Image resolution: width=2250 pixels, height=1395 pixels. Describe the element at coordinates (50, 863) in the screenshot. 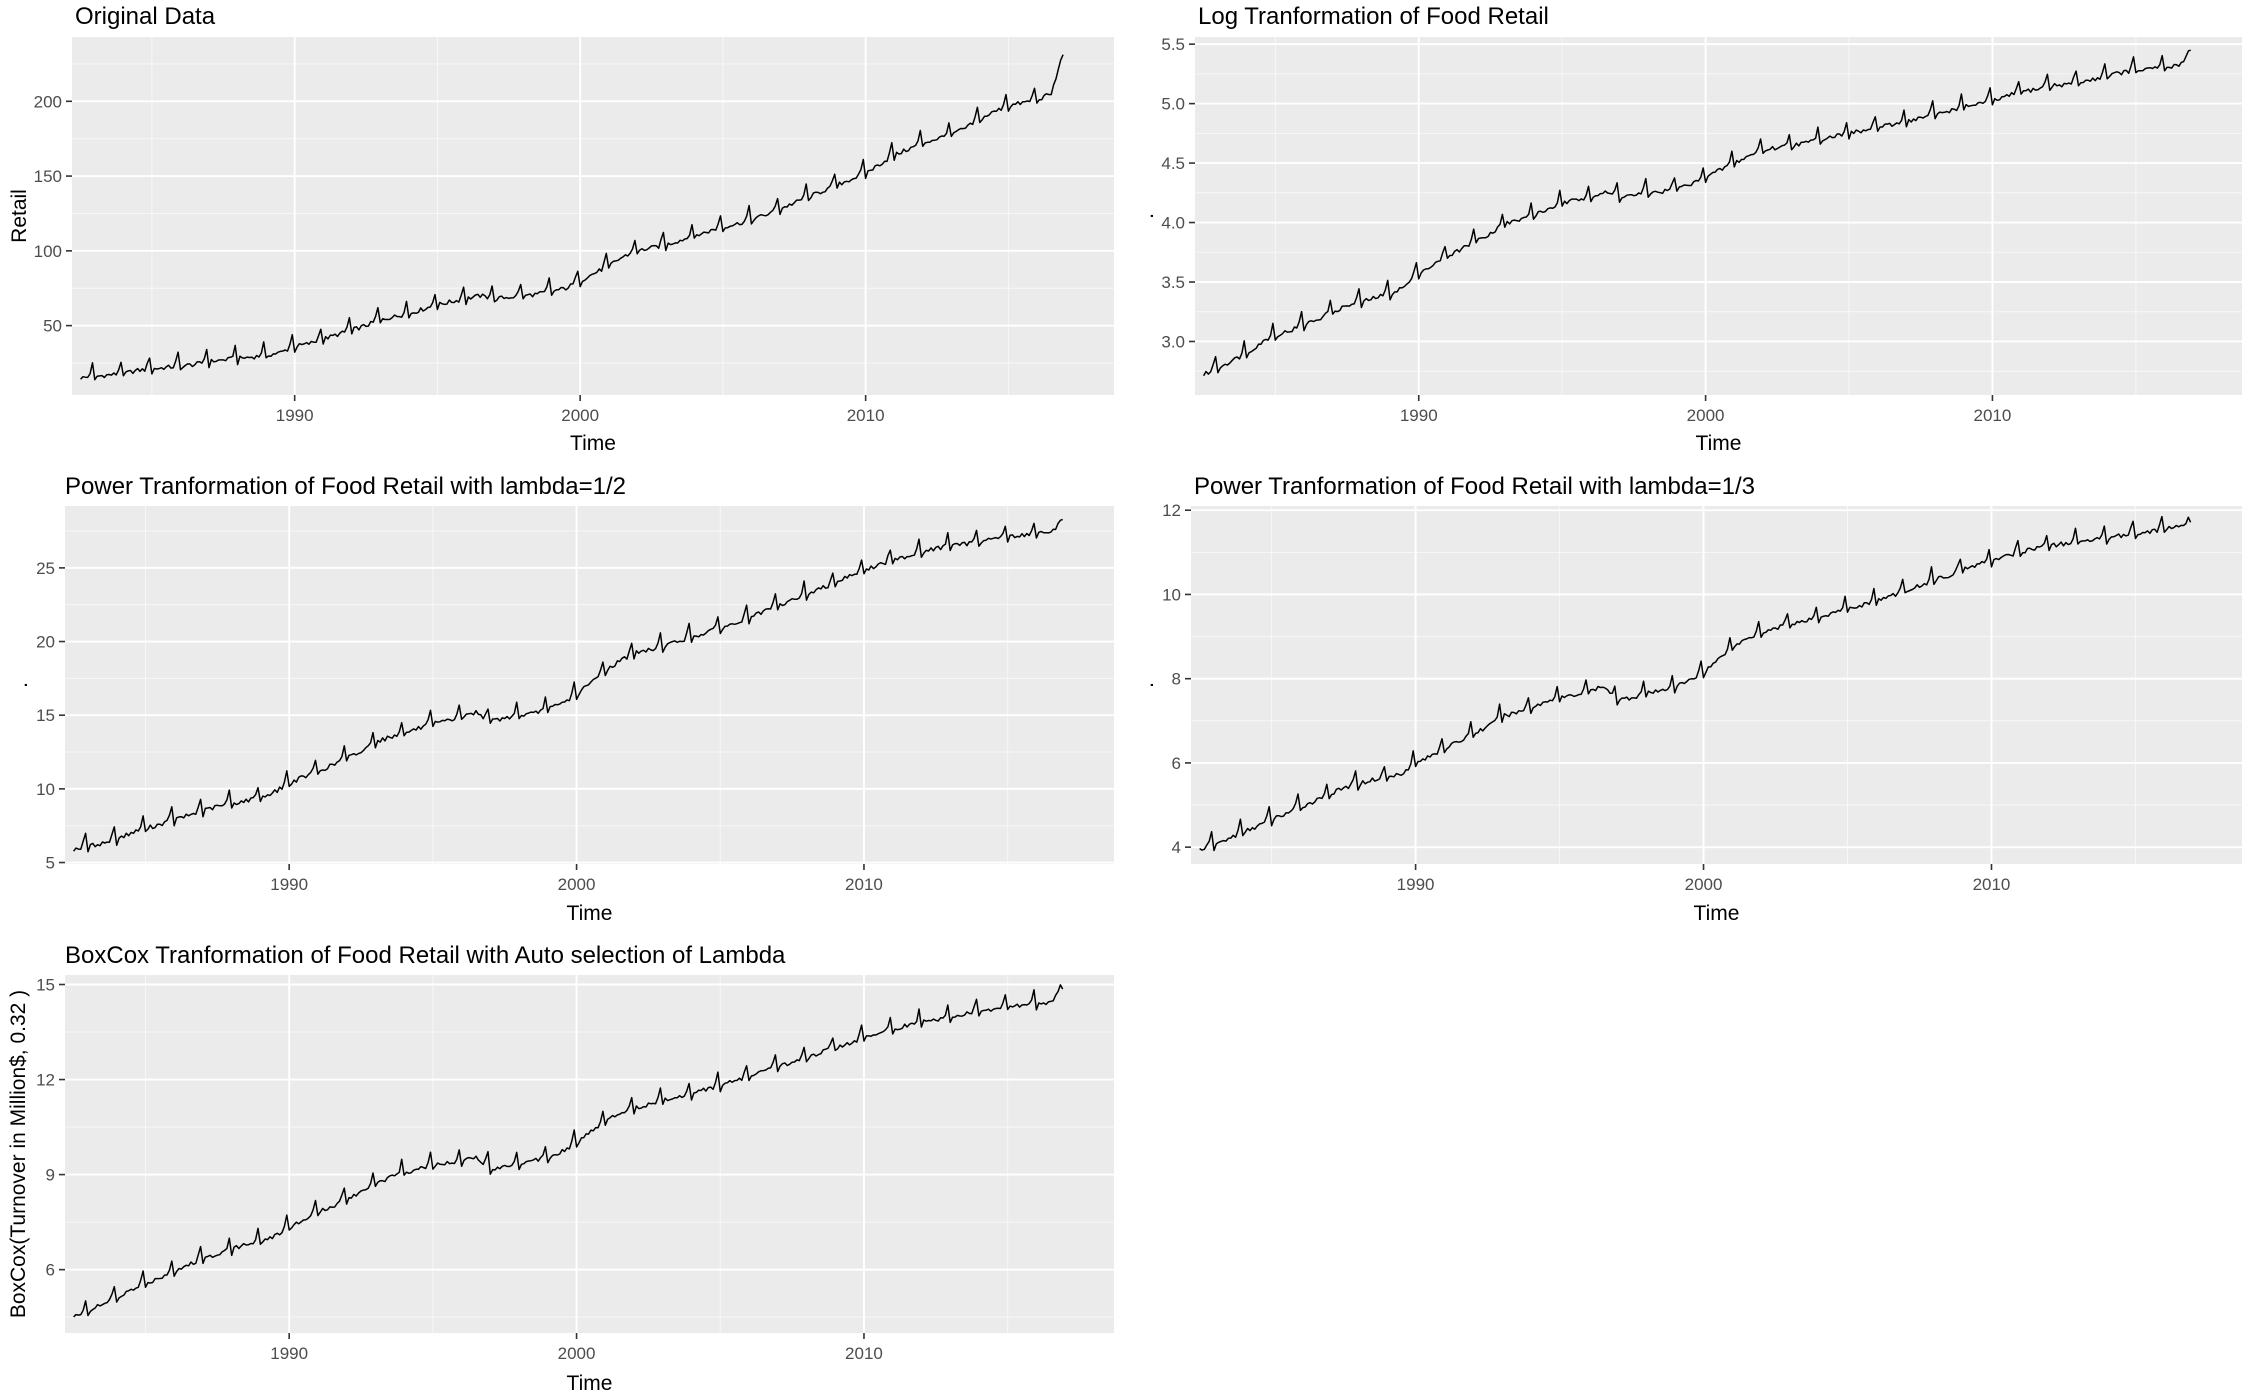

I see `y-tick-label: 5` at that location.